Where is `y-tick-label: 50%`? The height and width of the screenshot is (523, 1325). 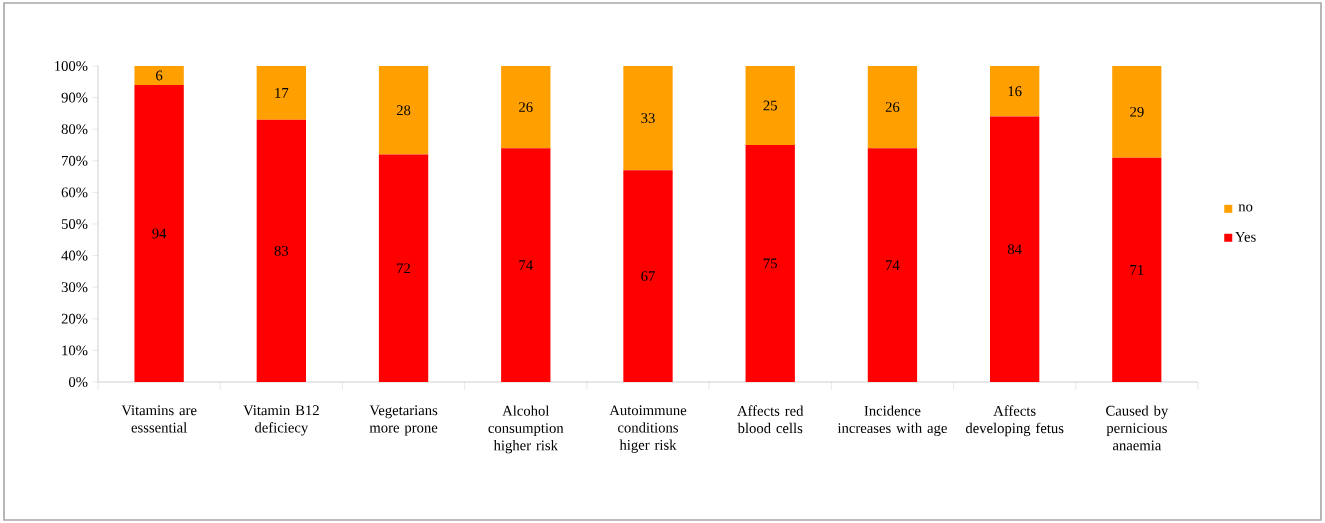
y-tick-label: 50% is located at coordinates (74, 224).